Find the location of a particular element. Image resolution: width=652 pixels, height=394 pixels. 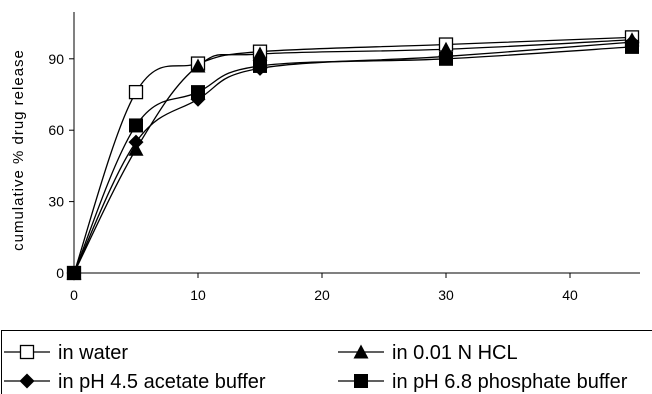

legend-label: in water is located at coordinates (93, 353).